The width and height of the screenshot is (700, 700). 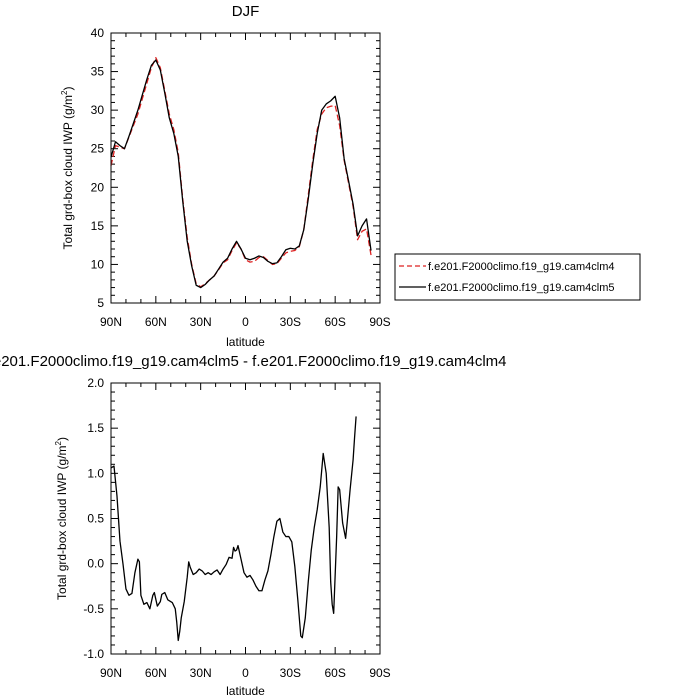 What do you see at coordinates (95, 564) in the screenshot?
I see `bottom-y-tick-label: 0.0` at bounding box center [95, 564].